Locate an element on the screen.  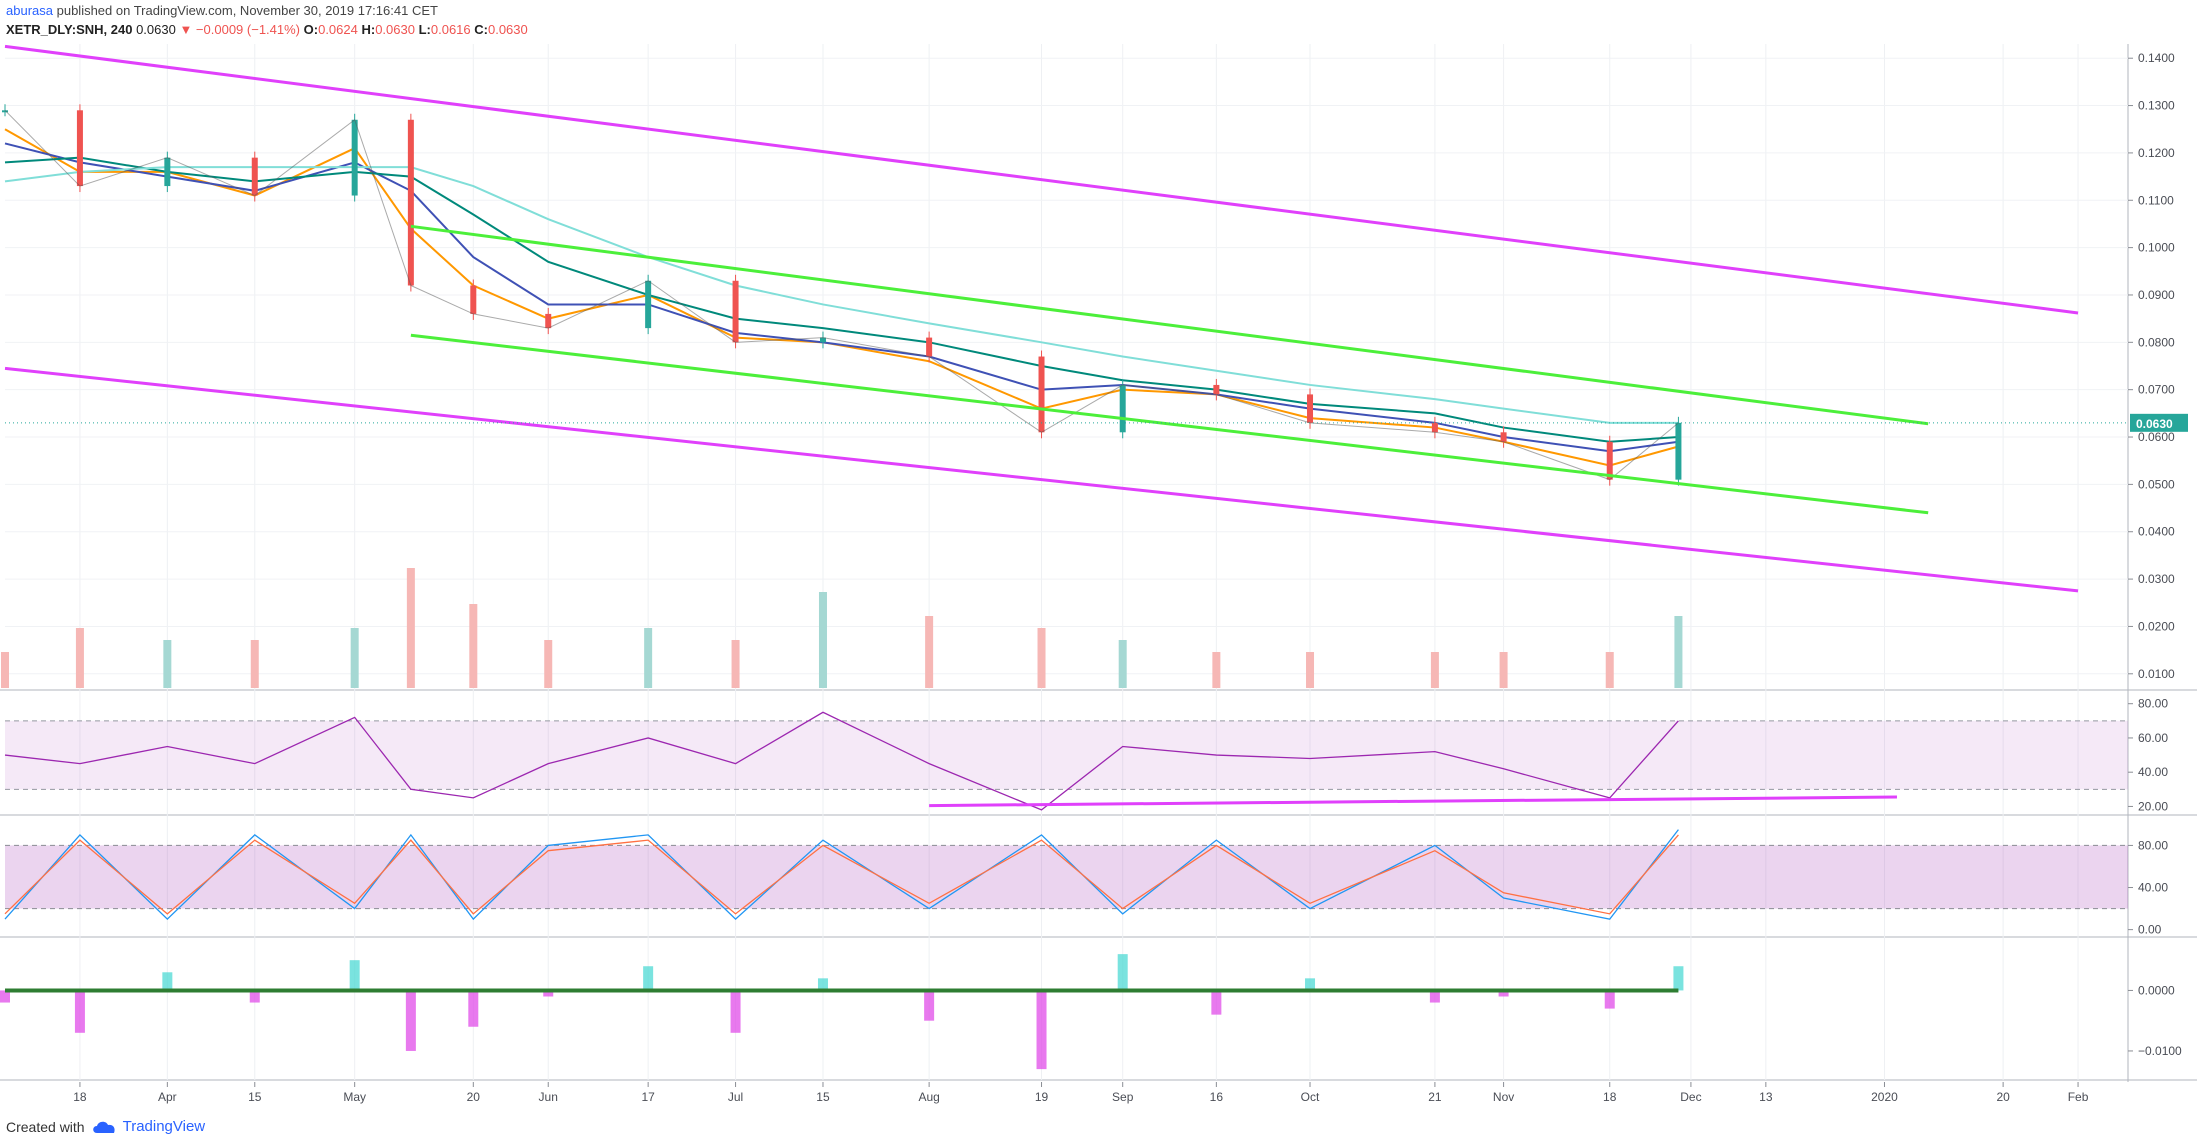
x-tick-label: Oct is located at coordinates (1310, 1097).